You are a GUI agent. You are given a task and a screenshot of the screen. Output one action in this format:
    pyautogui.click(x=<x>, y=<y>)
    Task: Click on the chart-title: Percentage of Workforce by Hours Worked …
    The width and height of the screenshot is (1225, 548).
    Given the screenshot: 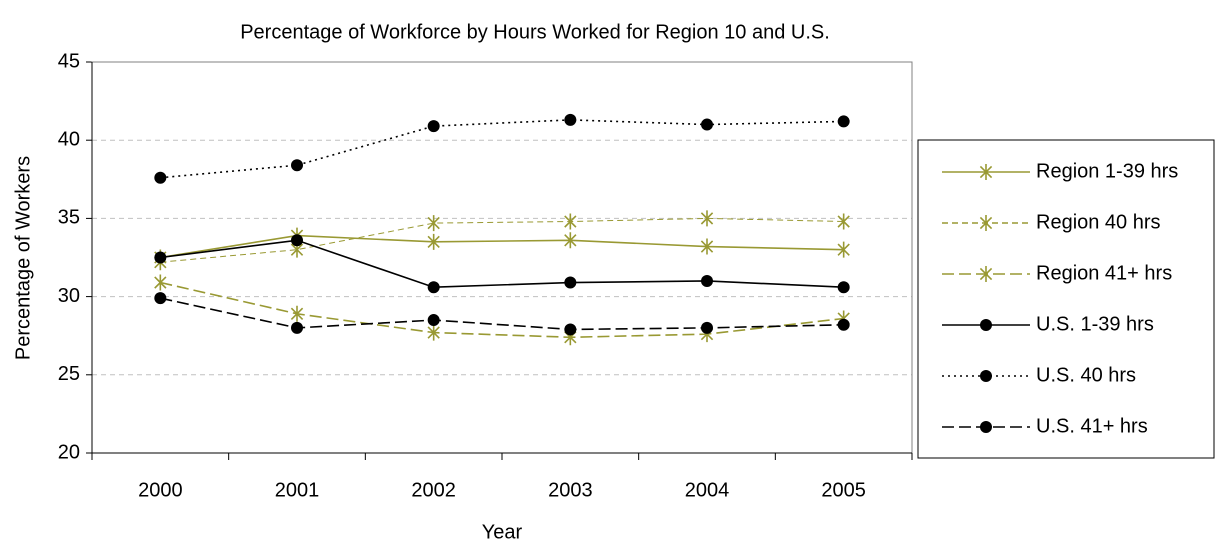 What is the action you would take?
    pyautogui.click(x=535, y=32)
    